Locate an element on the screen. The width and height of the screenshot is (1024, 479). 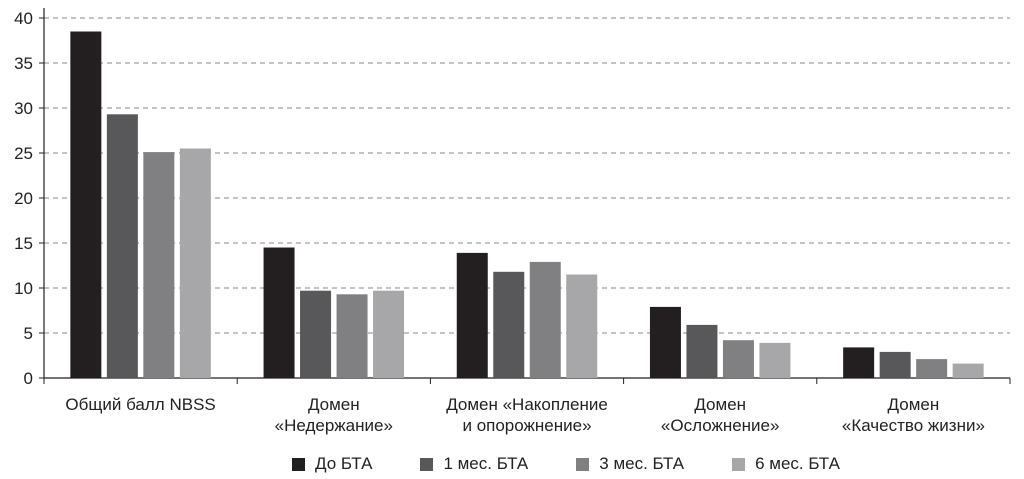
y-tick-label: 30 is located at coordinates (23, 108).